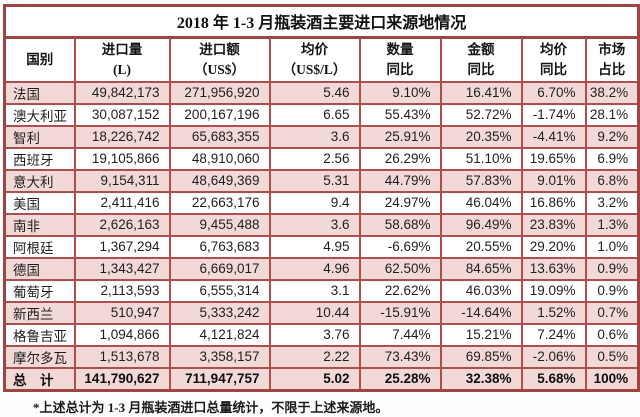  What do you see at coordinates (400, 356) in the screenshot?
I see `cell-volume-yoy: 73.43%` at bounding box center [400, 356].